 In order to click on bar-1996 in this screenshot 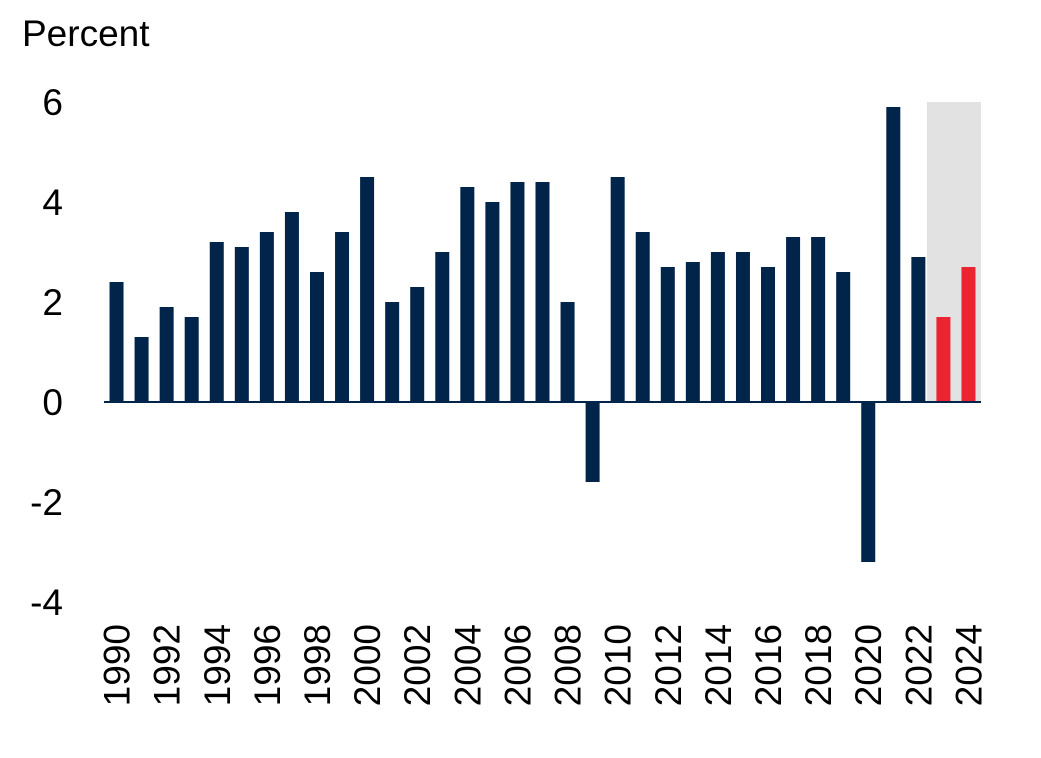, I will do `click(266, 317)`.